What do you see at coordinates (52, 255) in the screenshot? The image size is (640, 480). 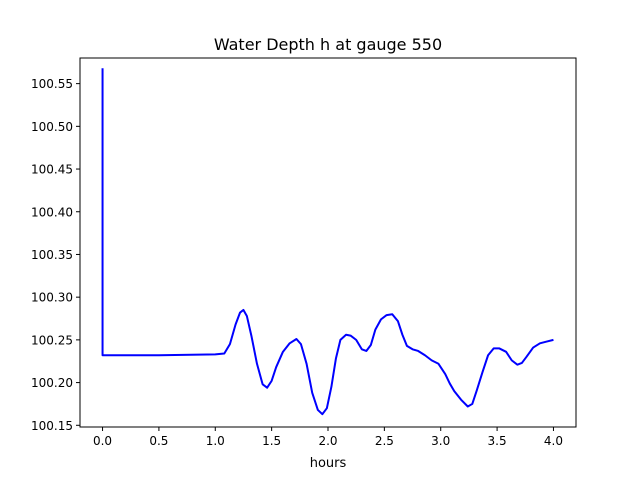 I see `y-tick-label: 100.35` at bounding box center [52, 255].